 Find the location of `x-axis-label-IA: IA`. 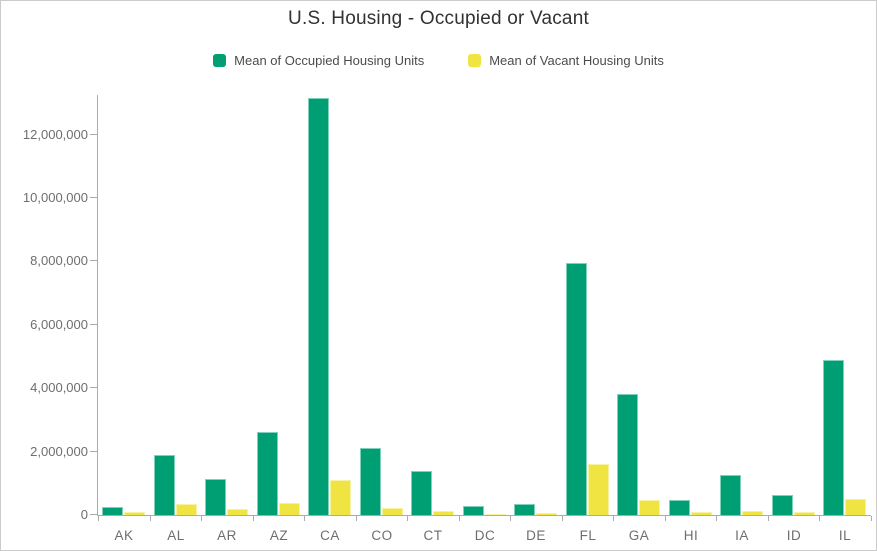

x-axis-label-IA: IA is located at coordinates (742, 535).